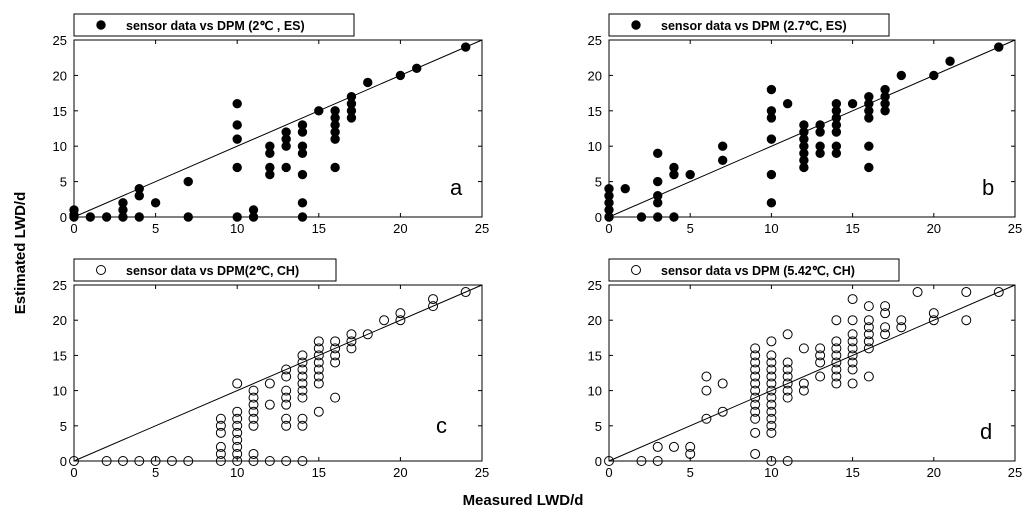 The height and width of the screenshot is (511, 1025). I want to click on panel-letter: c, so click(441, 425).